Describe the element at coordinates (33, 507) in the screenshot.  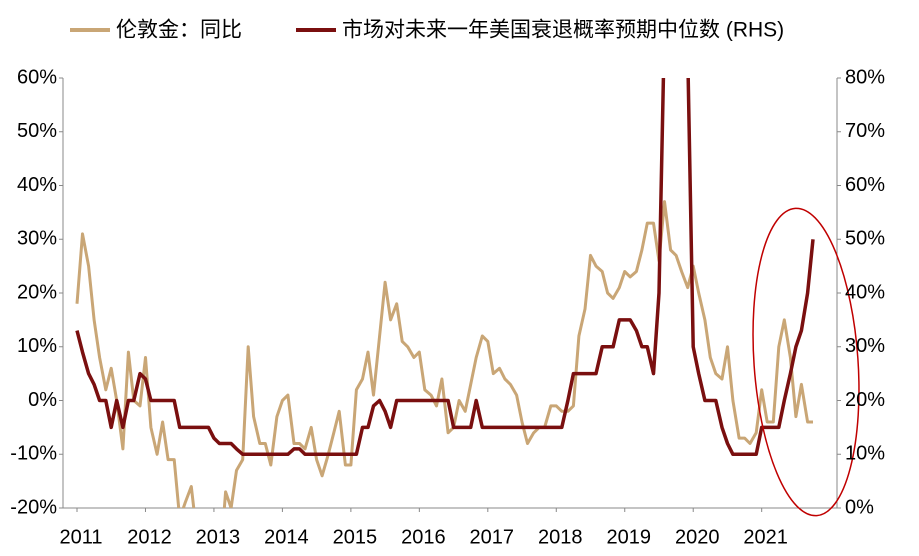
I see `y-tick-label: -20%` at that location.